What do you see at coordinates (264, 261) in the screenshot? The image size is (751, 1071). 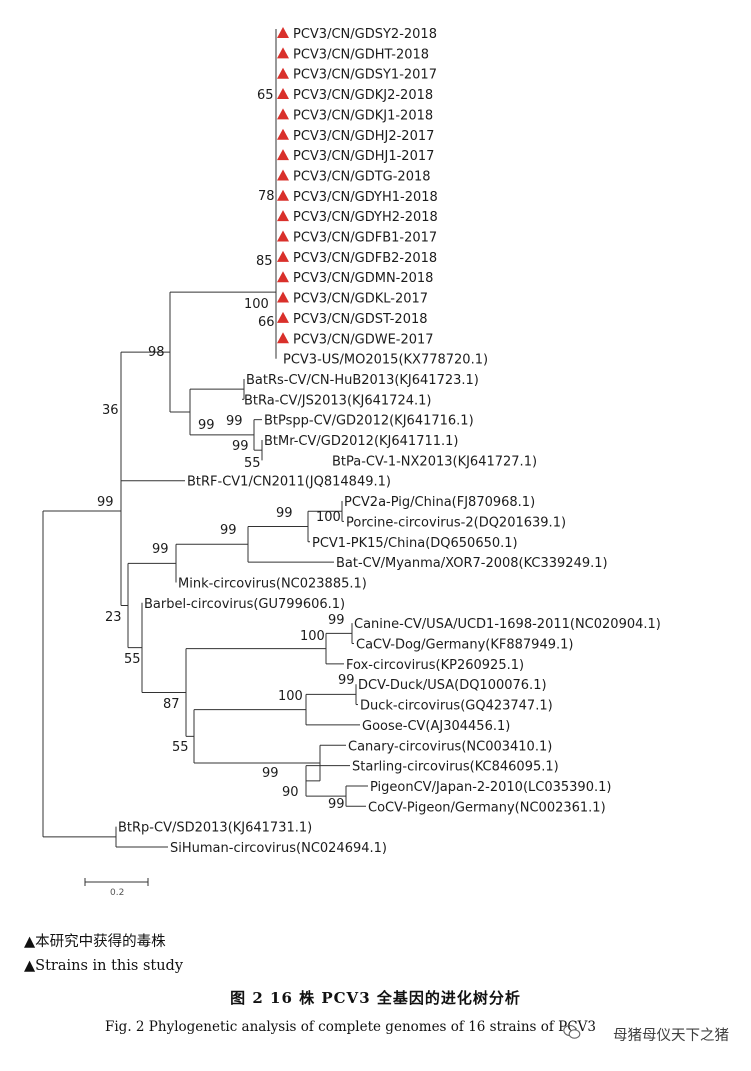 I see `bootstrap-value: 85` at bounding box center [264, 261].